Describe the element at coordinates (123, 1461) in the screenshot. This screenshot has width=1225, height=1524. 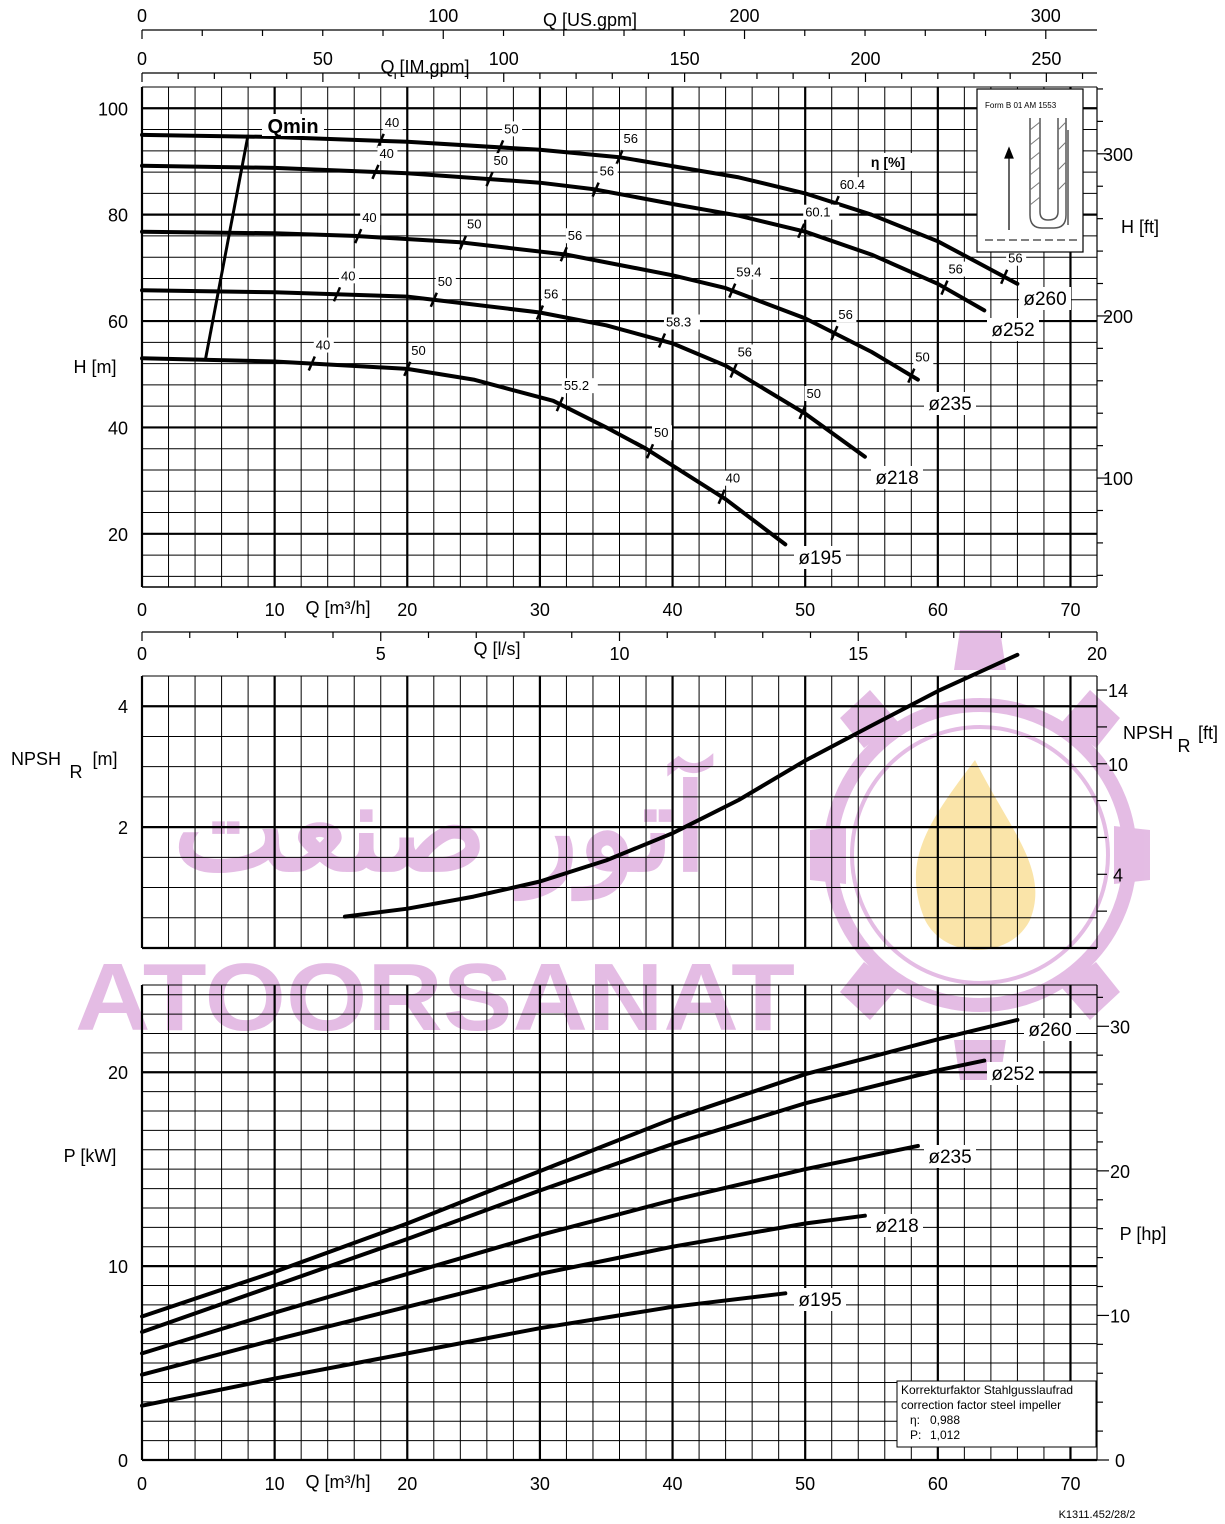
I see `power-y-tick-label: 0` at that location.